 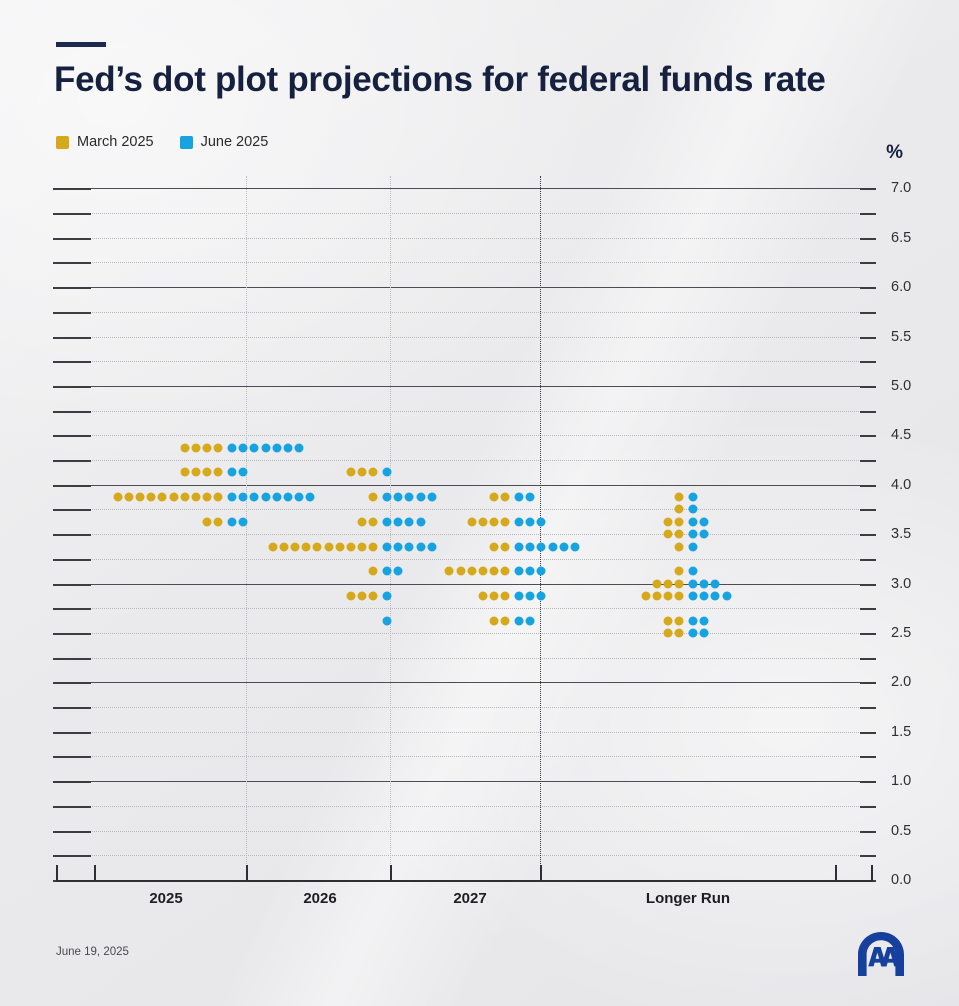 I want to click on y-axis-tick-label: 2.5, so click(x=901, y=632).